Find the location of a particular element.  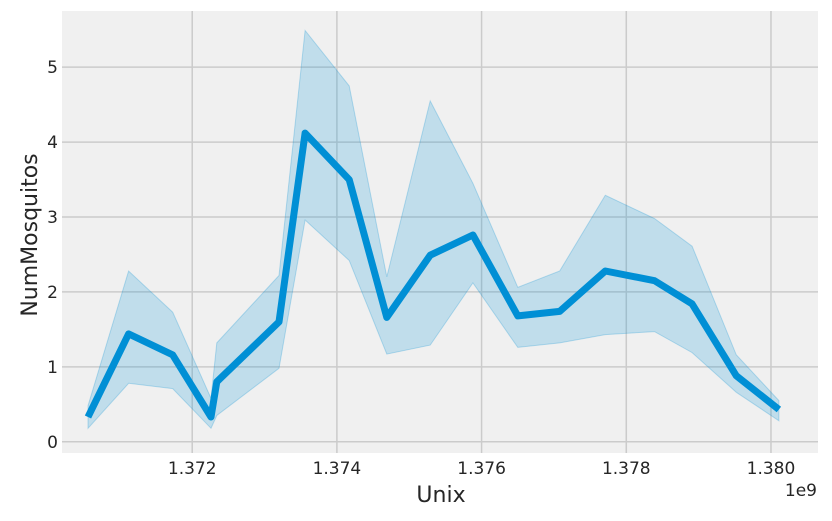

x-tick-label: 1.376 is located at coordinates (481, 469).